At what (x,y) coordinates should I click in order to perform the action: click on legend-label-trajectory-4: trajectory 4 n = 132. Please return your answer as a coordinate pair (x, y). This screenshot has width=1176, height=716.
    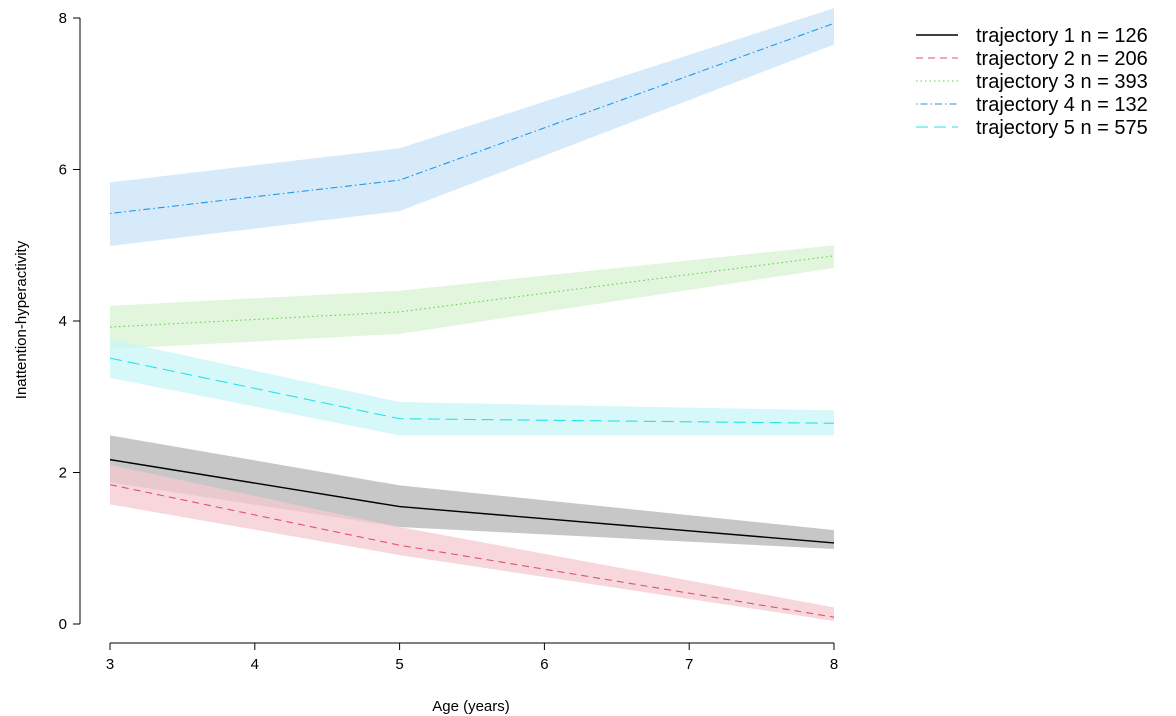
    Looking at the image, I should click on (1062, 105).